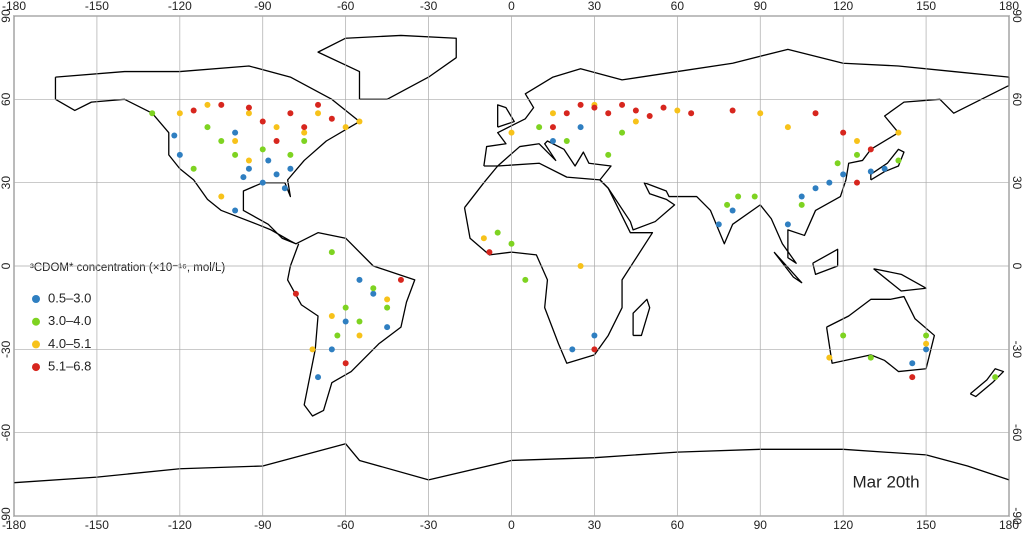 This screenshot has width=1024, height=533. What do you see at coordinates (1009, 6) in the screenshot?
I see `x-tick-label: 180` at bounding box center [1009, 6].